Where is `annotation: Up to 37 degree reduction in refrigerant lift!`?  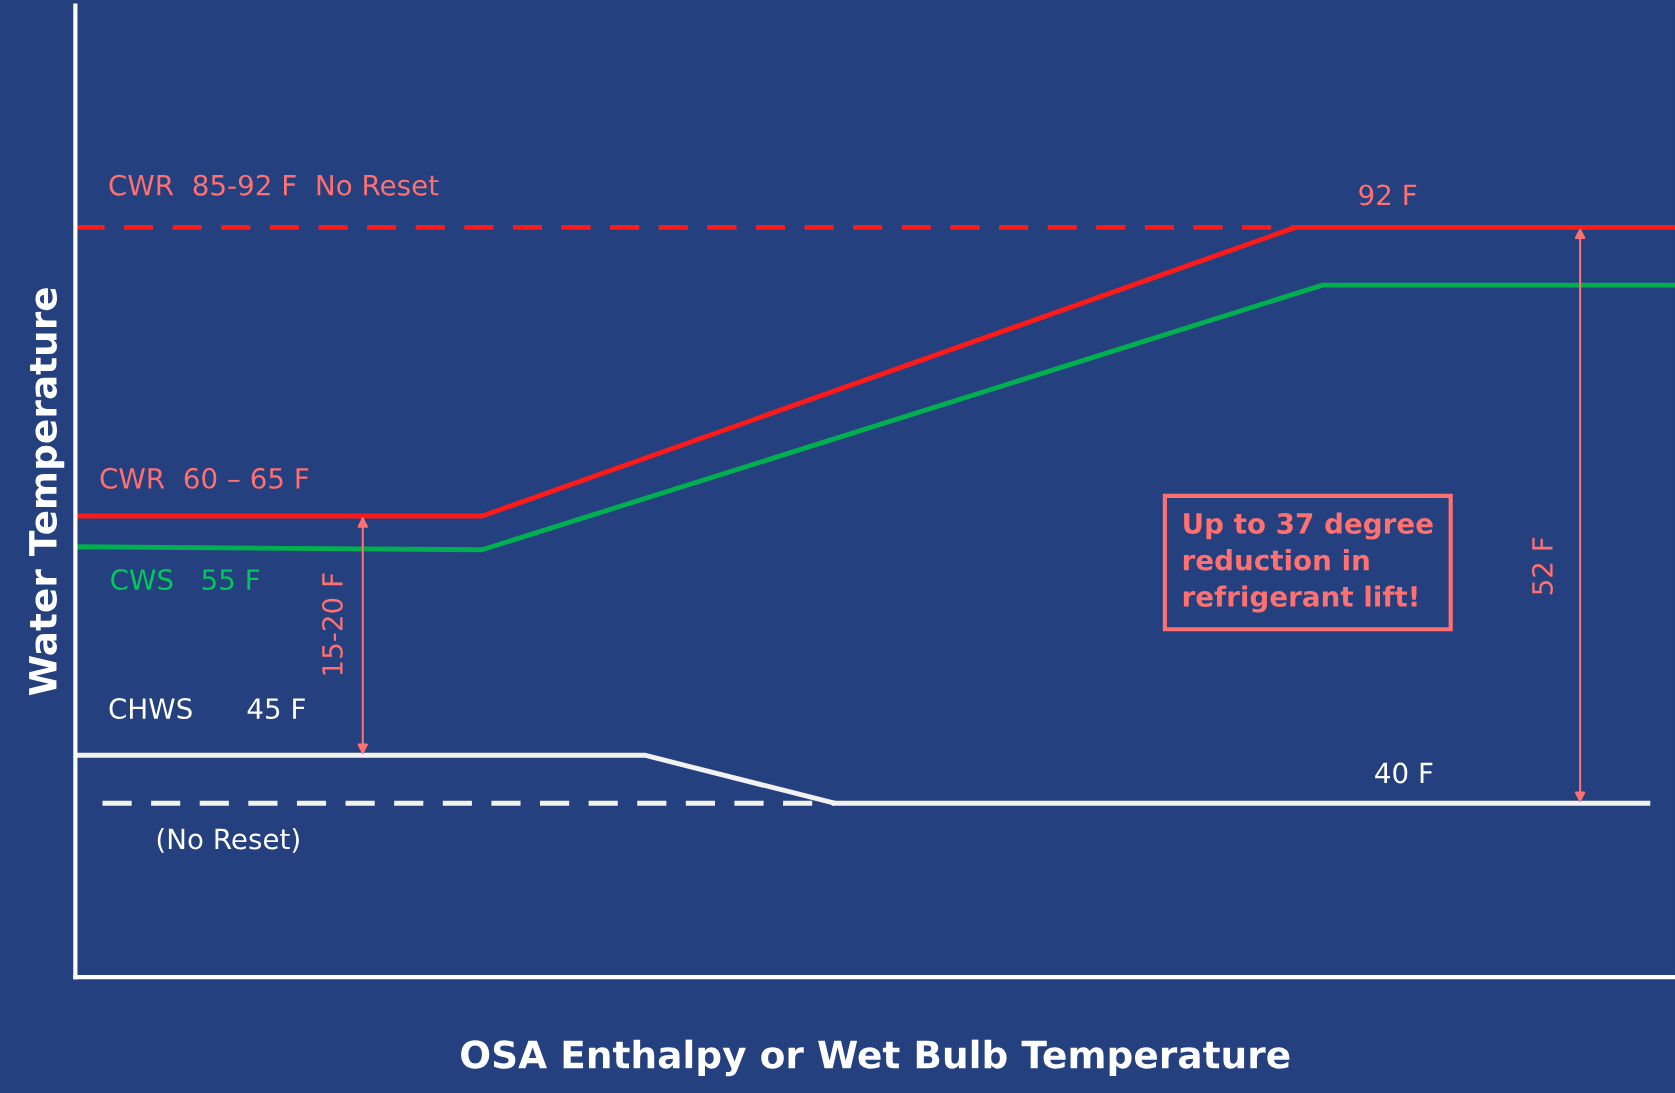 annotation: Up to 37 degree reduction in refrigerant lift! is located at coordinates (1308, 562).